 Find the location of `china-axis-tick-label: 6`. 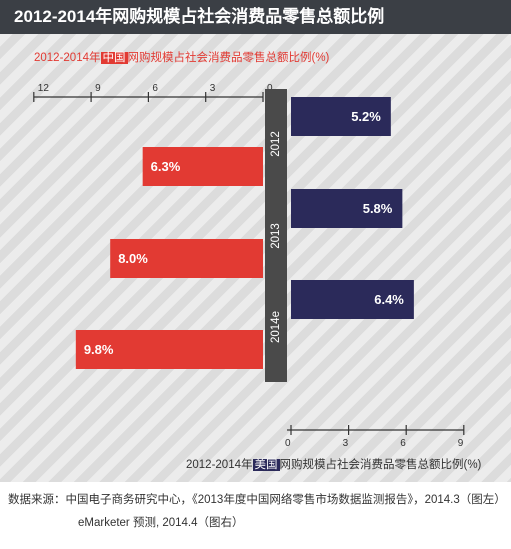

china-axis-tick-label: 6 is located at coordinates (155, 88).